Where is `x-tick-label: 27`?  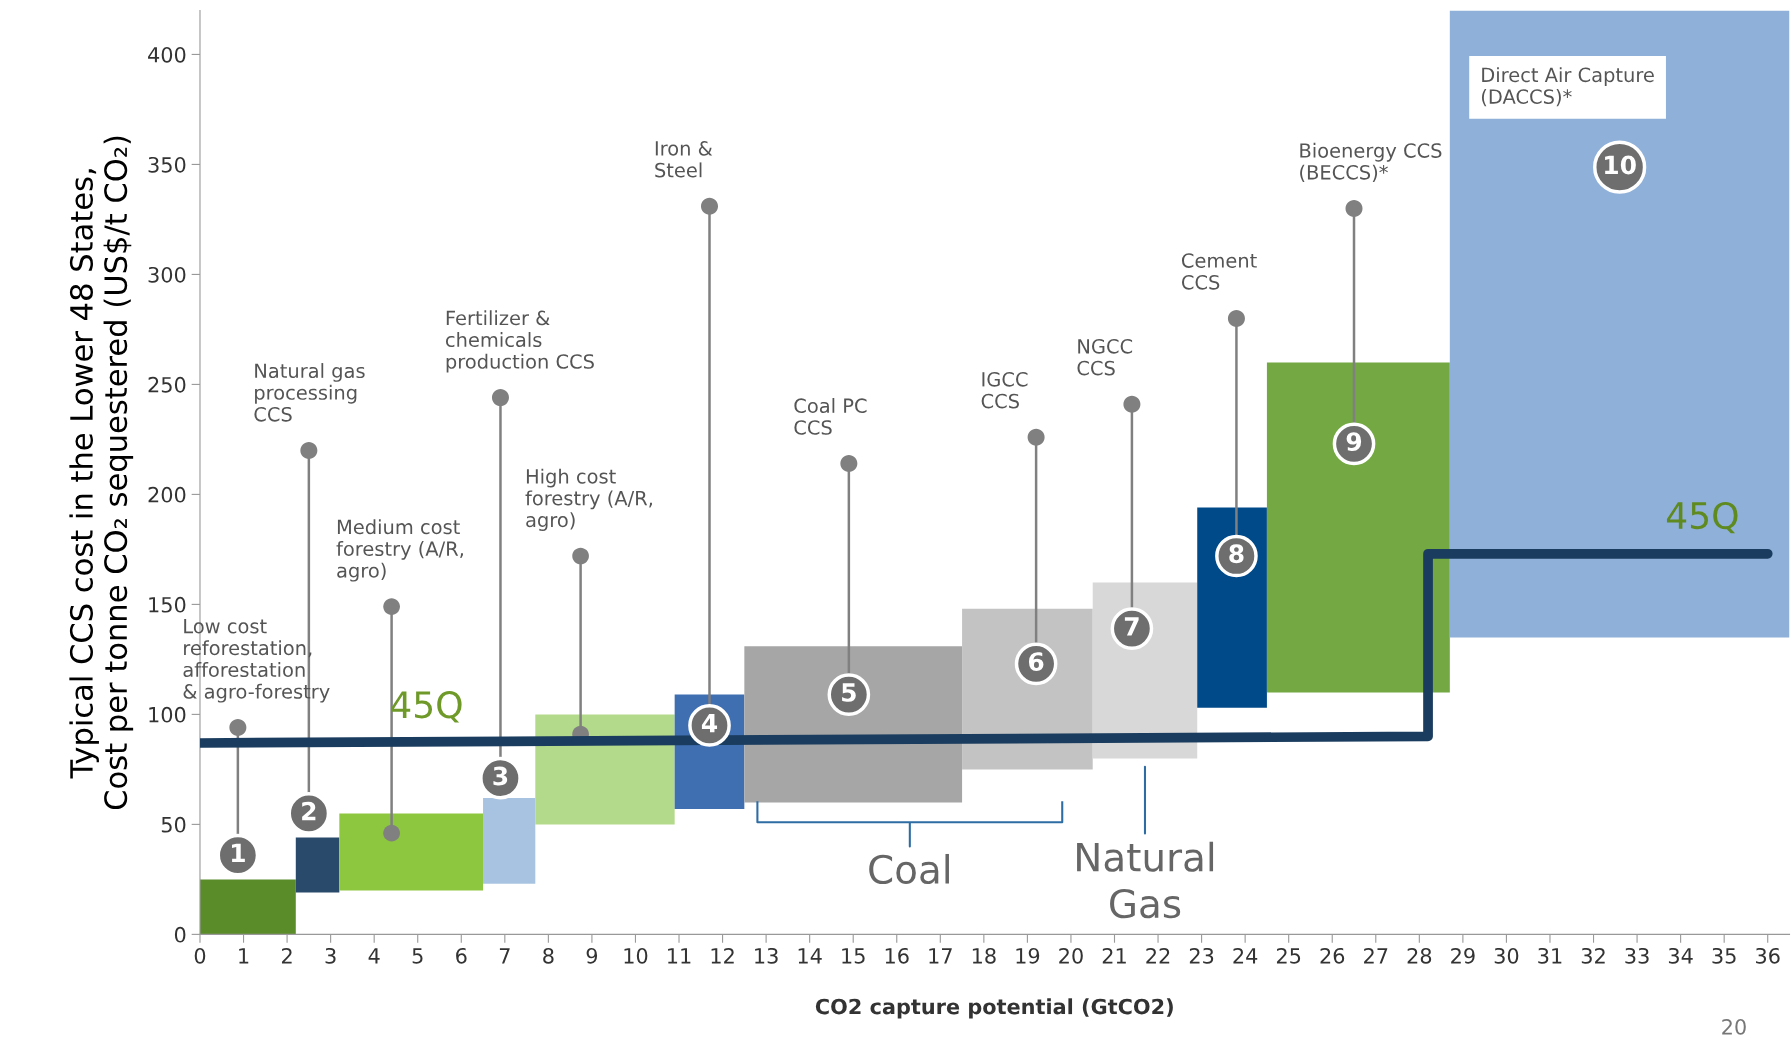 x-tick-label: 27 is located at coordinates (1376, 955).